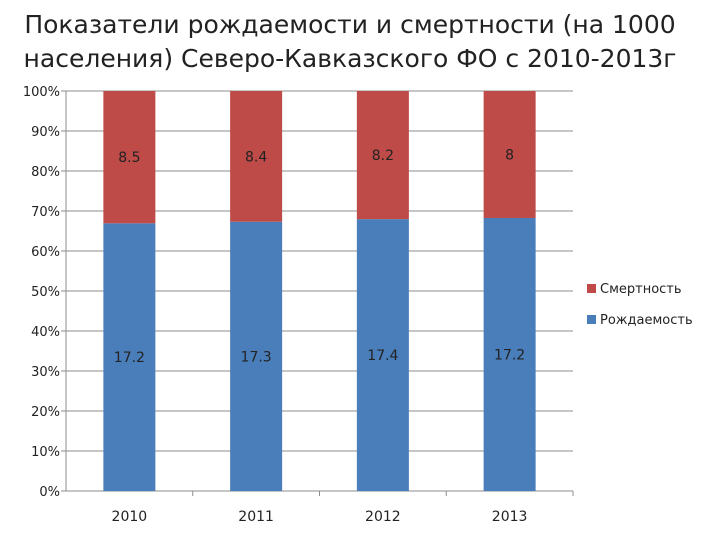 Image resolution: width=720 pixels, height=540 pixels. I want to click on x-tick-label: 2013, so click(510, 517).